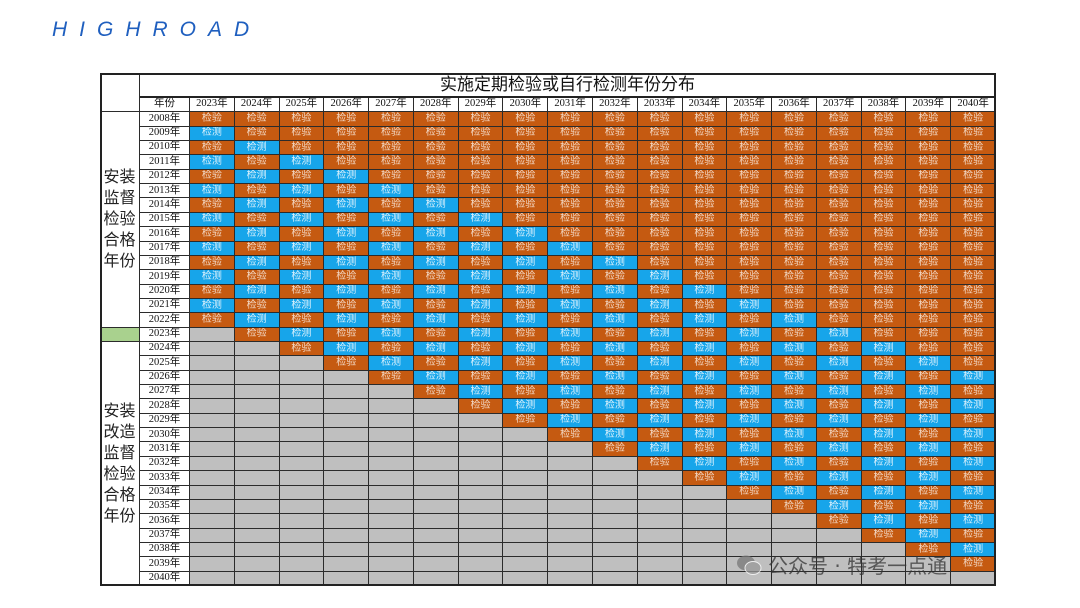 Image resolution: width=1080 pixels, height=608 pixels. Describe the element at coordinates (165, 334) in the screenshot. I see `row-label: 2023年` at that location.